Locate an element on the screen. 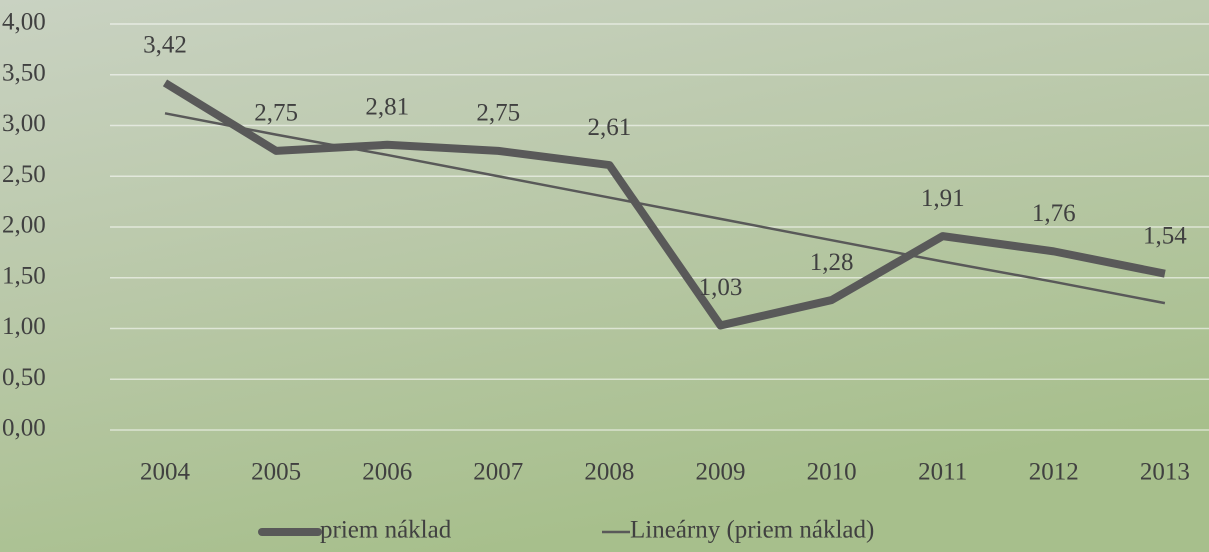  y-tick-label: 4,00 is located at coordinates (24, 22).